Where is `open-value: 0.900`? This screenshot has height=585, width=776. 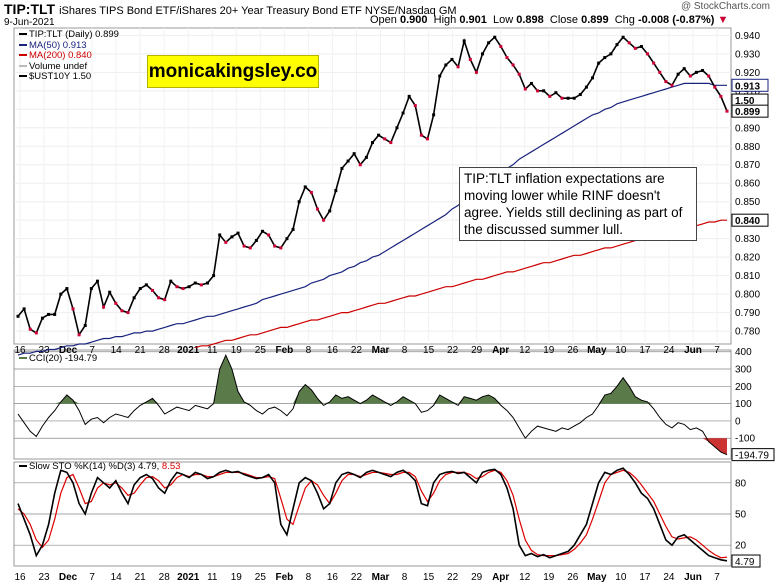 open-value: 0.900 is located at coordinates (413, 20).